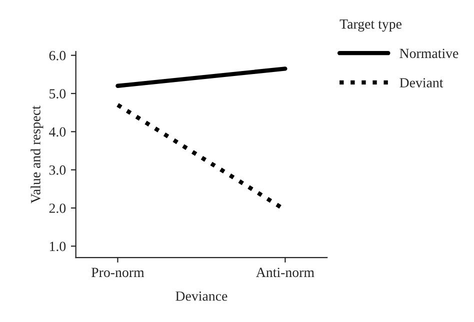 The height and width of the screenshot is (322, 474). What do you see at coordinates (58, 94) in the screenshot?
I see `y-tick-label: 5.0` at bounding box center [58, 94].